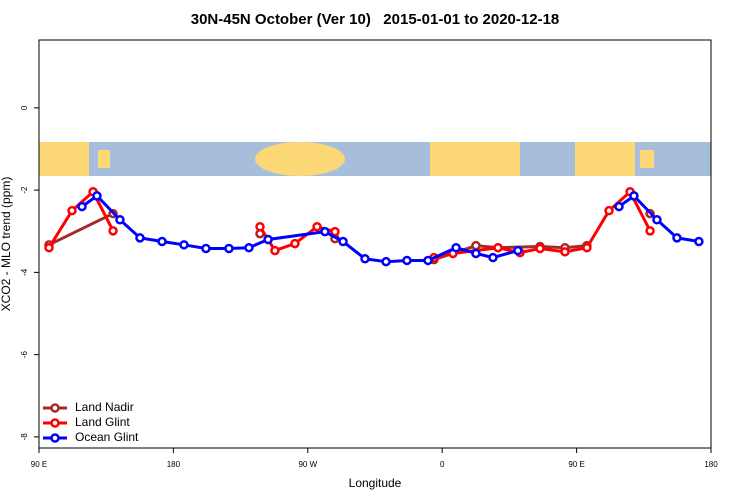  I want to click on y-tick-label: -8, so click(24, 437).